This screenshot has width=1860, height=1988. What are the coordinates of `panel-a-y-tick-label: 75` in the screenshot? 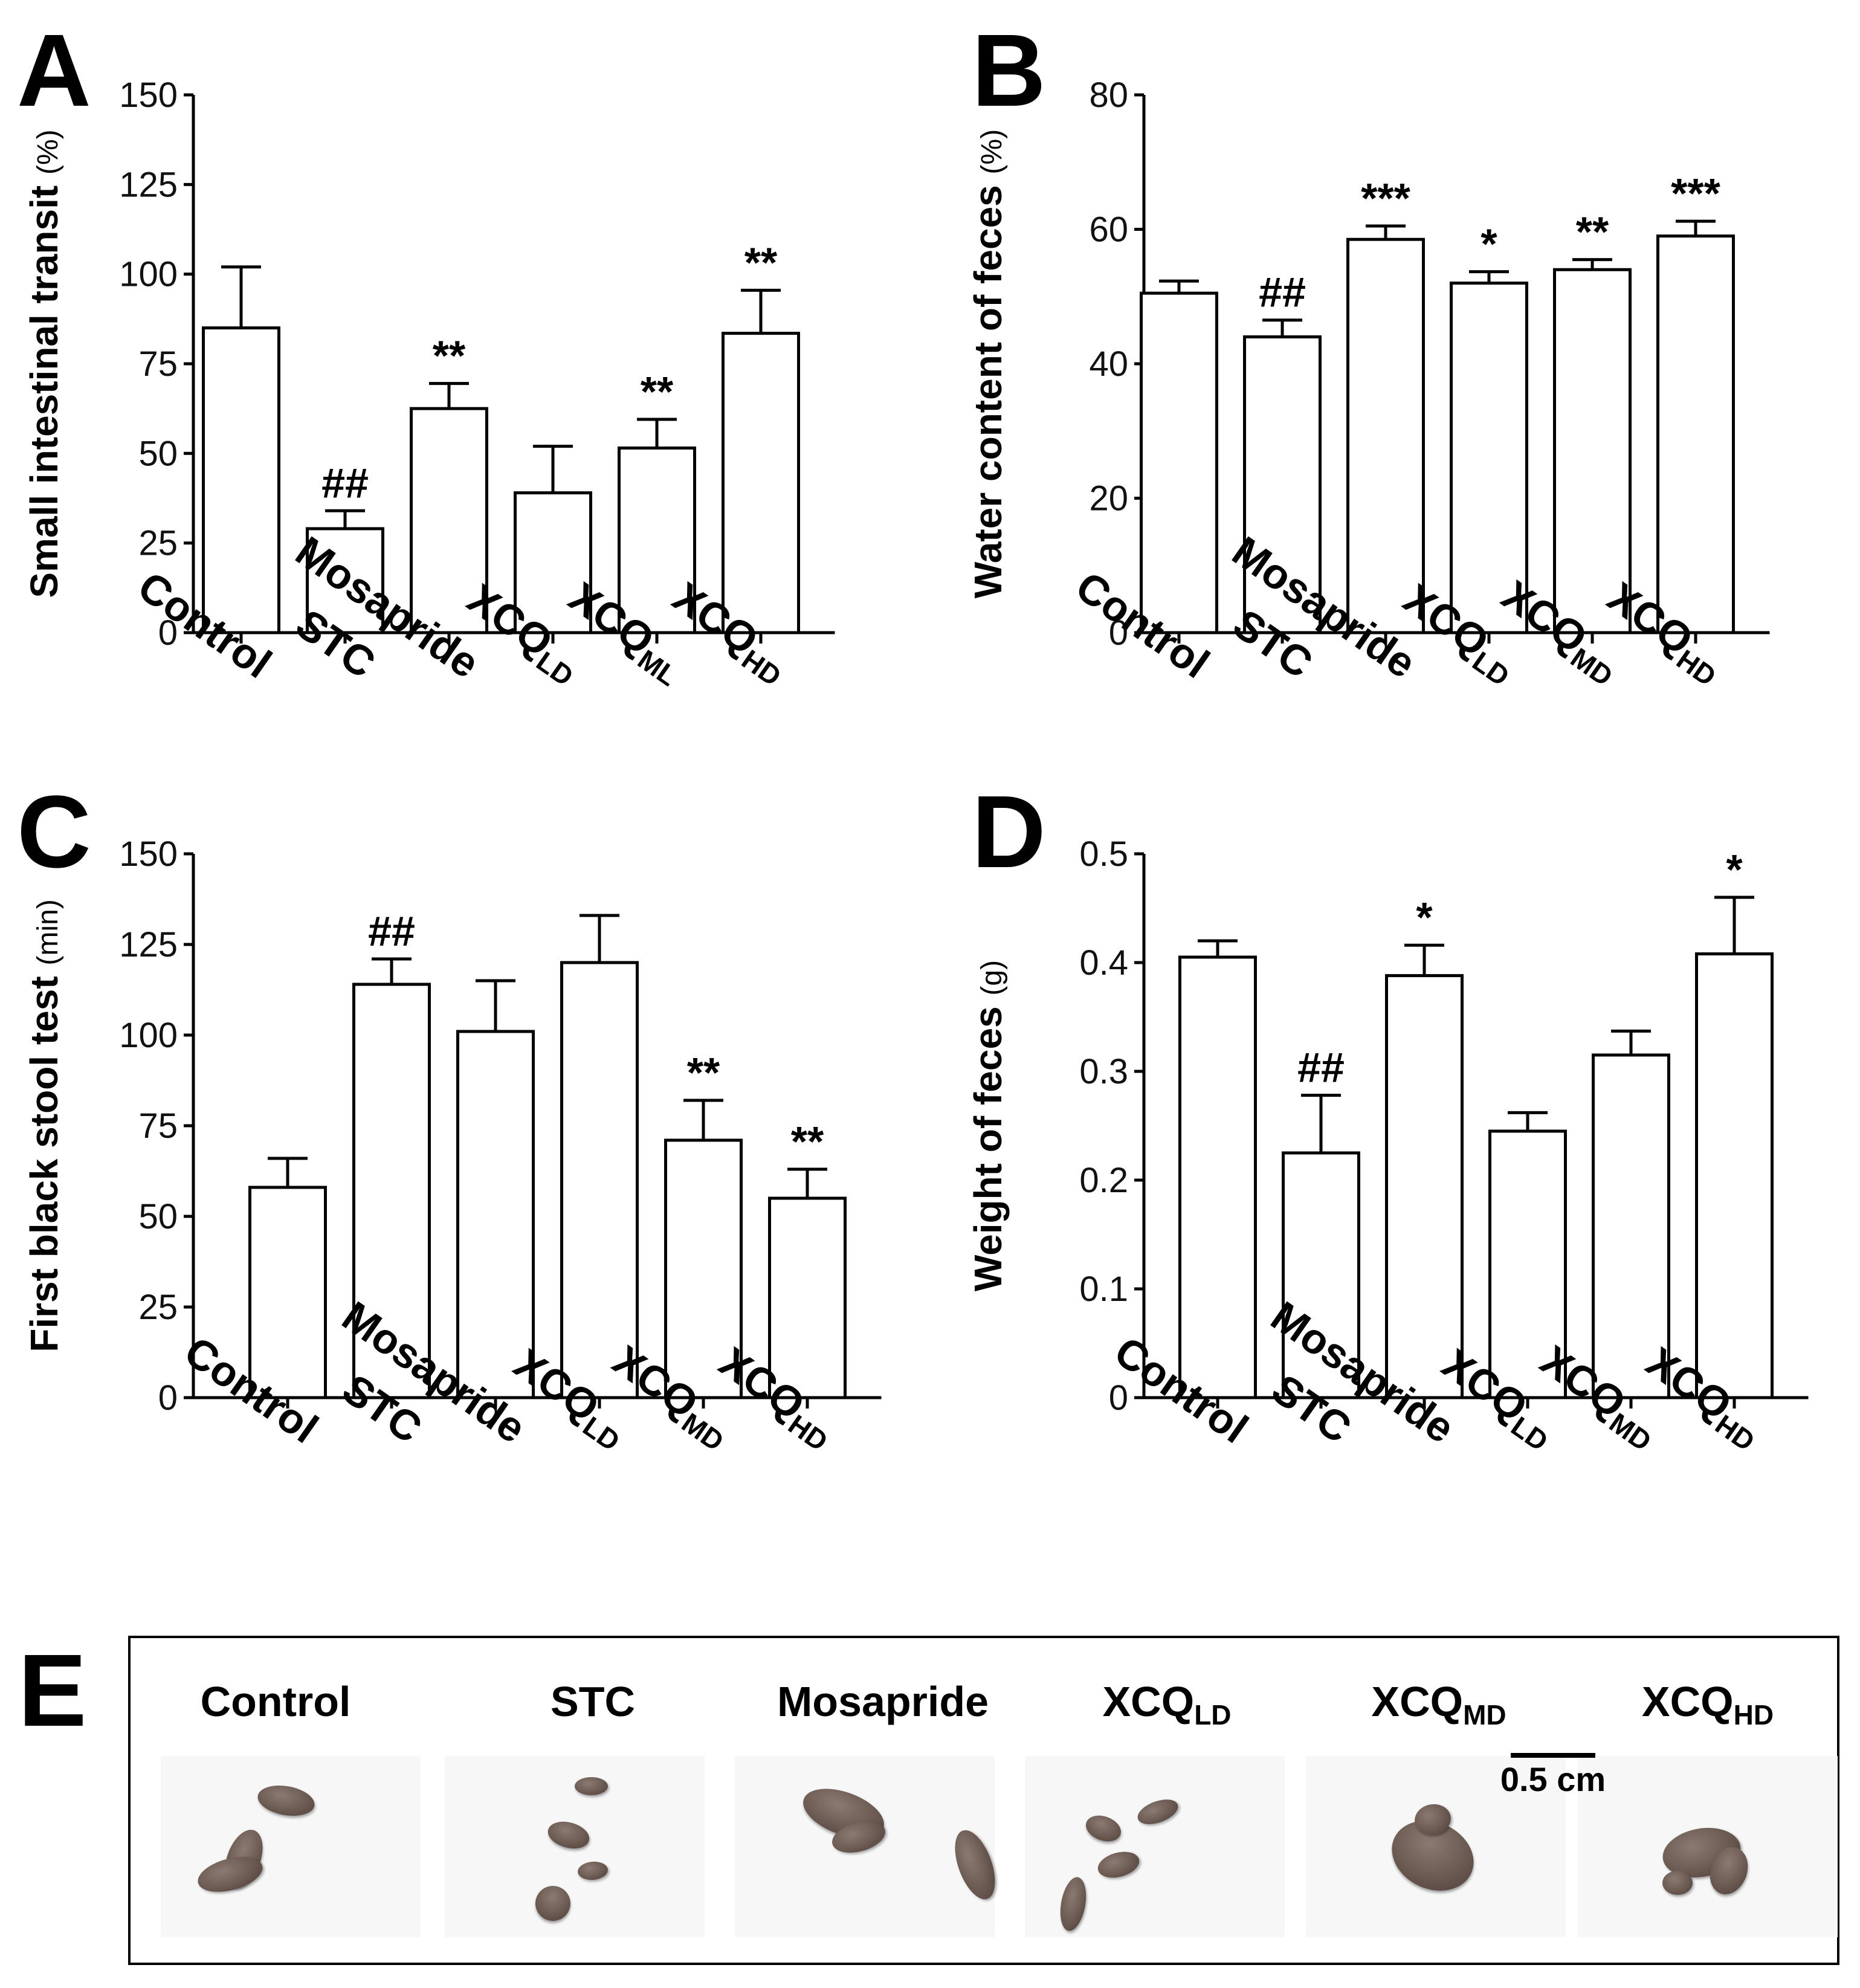 It's located at (158, 364).